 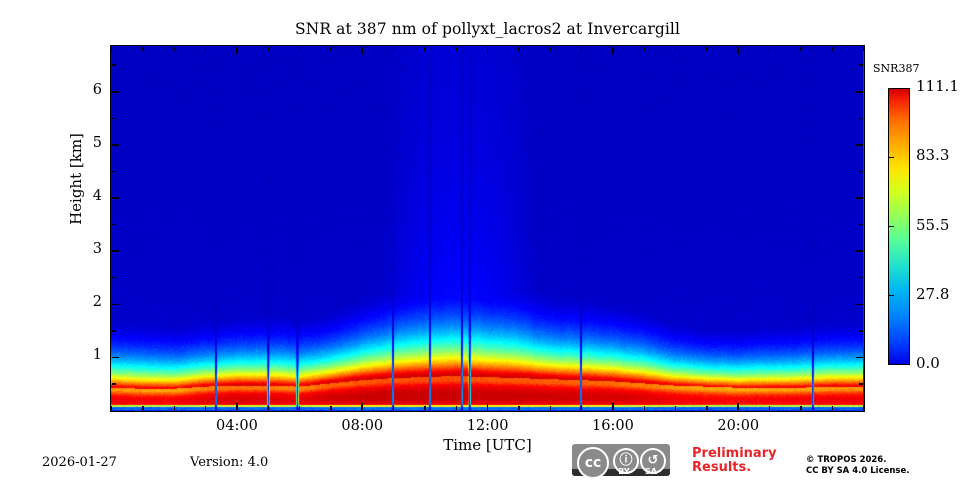 What do you see at coordinates (933, 155) in the screenshot?
I see `colorbar-tick-label: 83.3` at bounding box center [933, 155].